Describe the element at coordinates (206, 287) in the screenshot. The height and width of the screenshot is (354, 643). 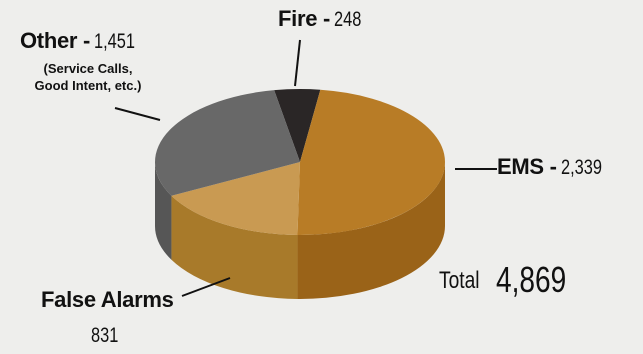
I see `leader-line-false` at that location.